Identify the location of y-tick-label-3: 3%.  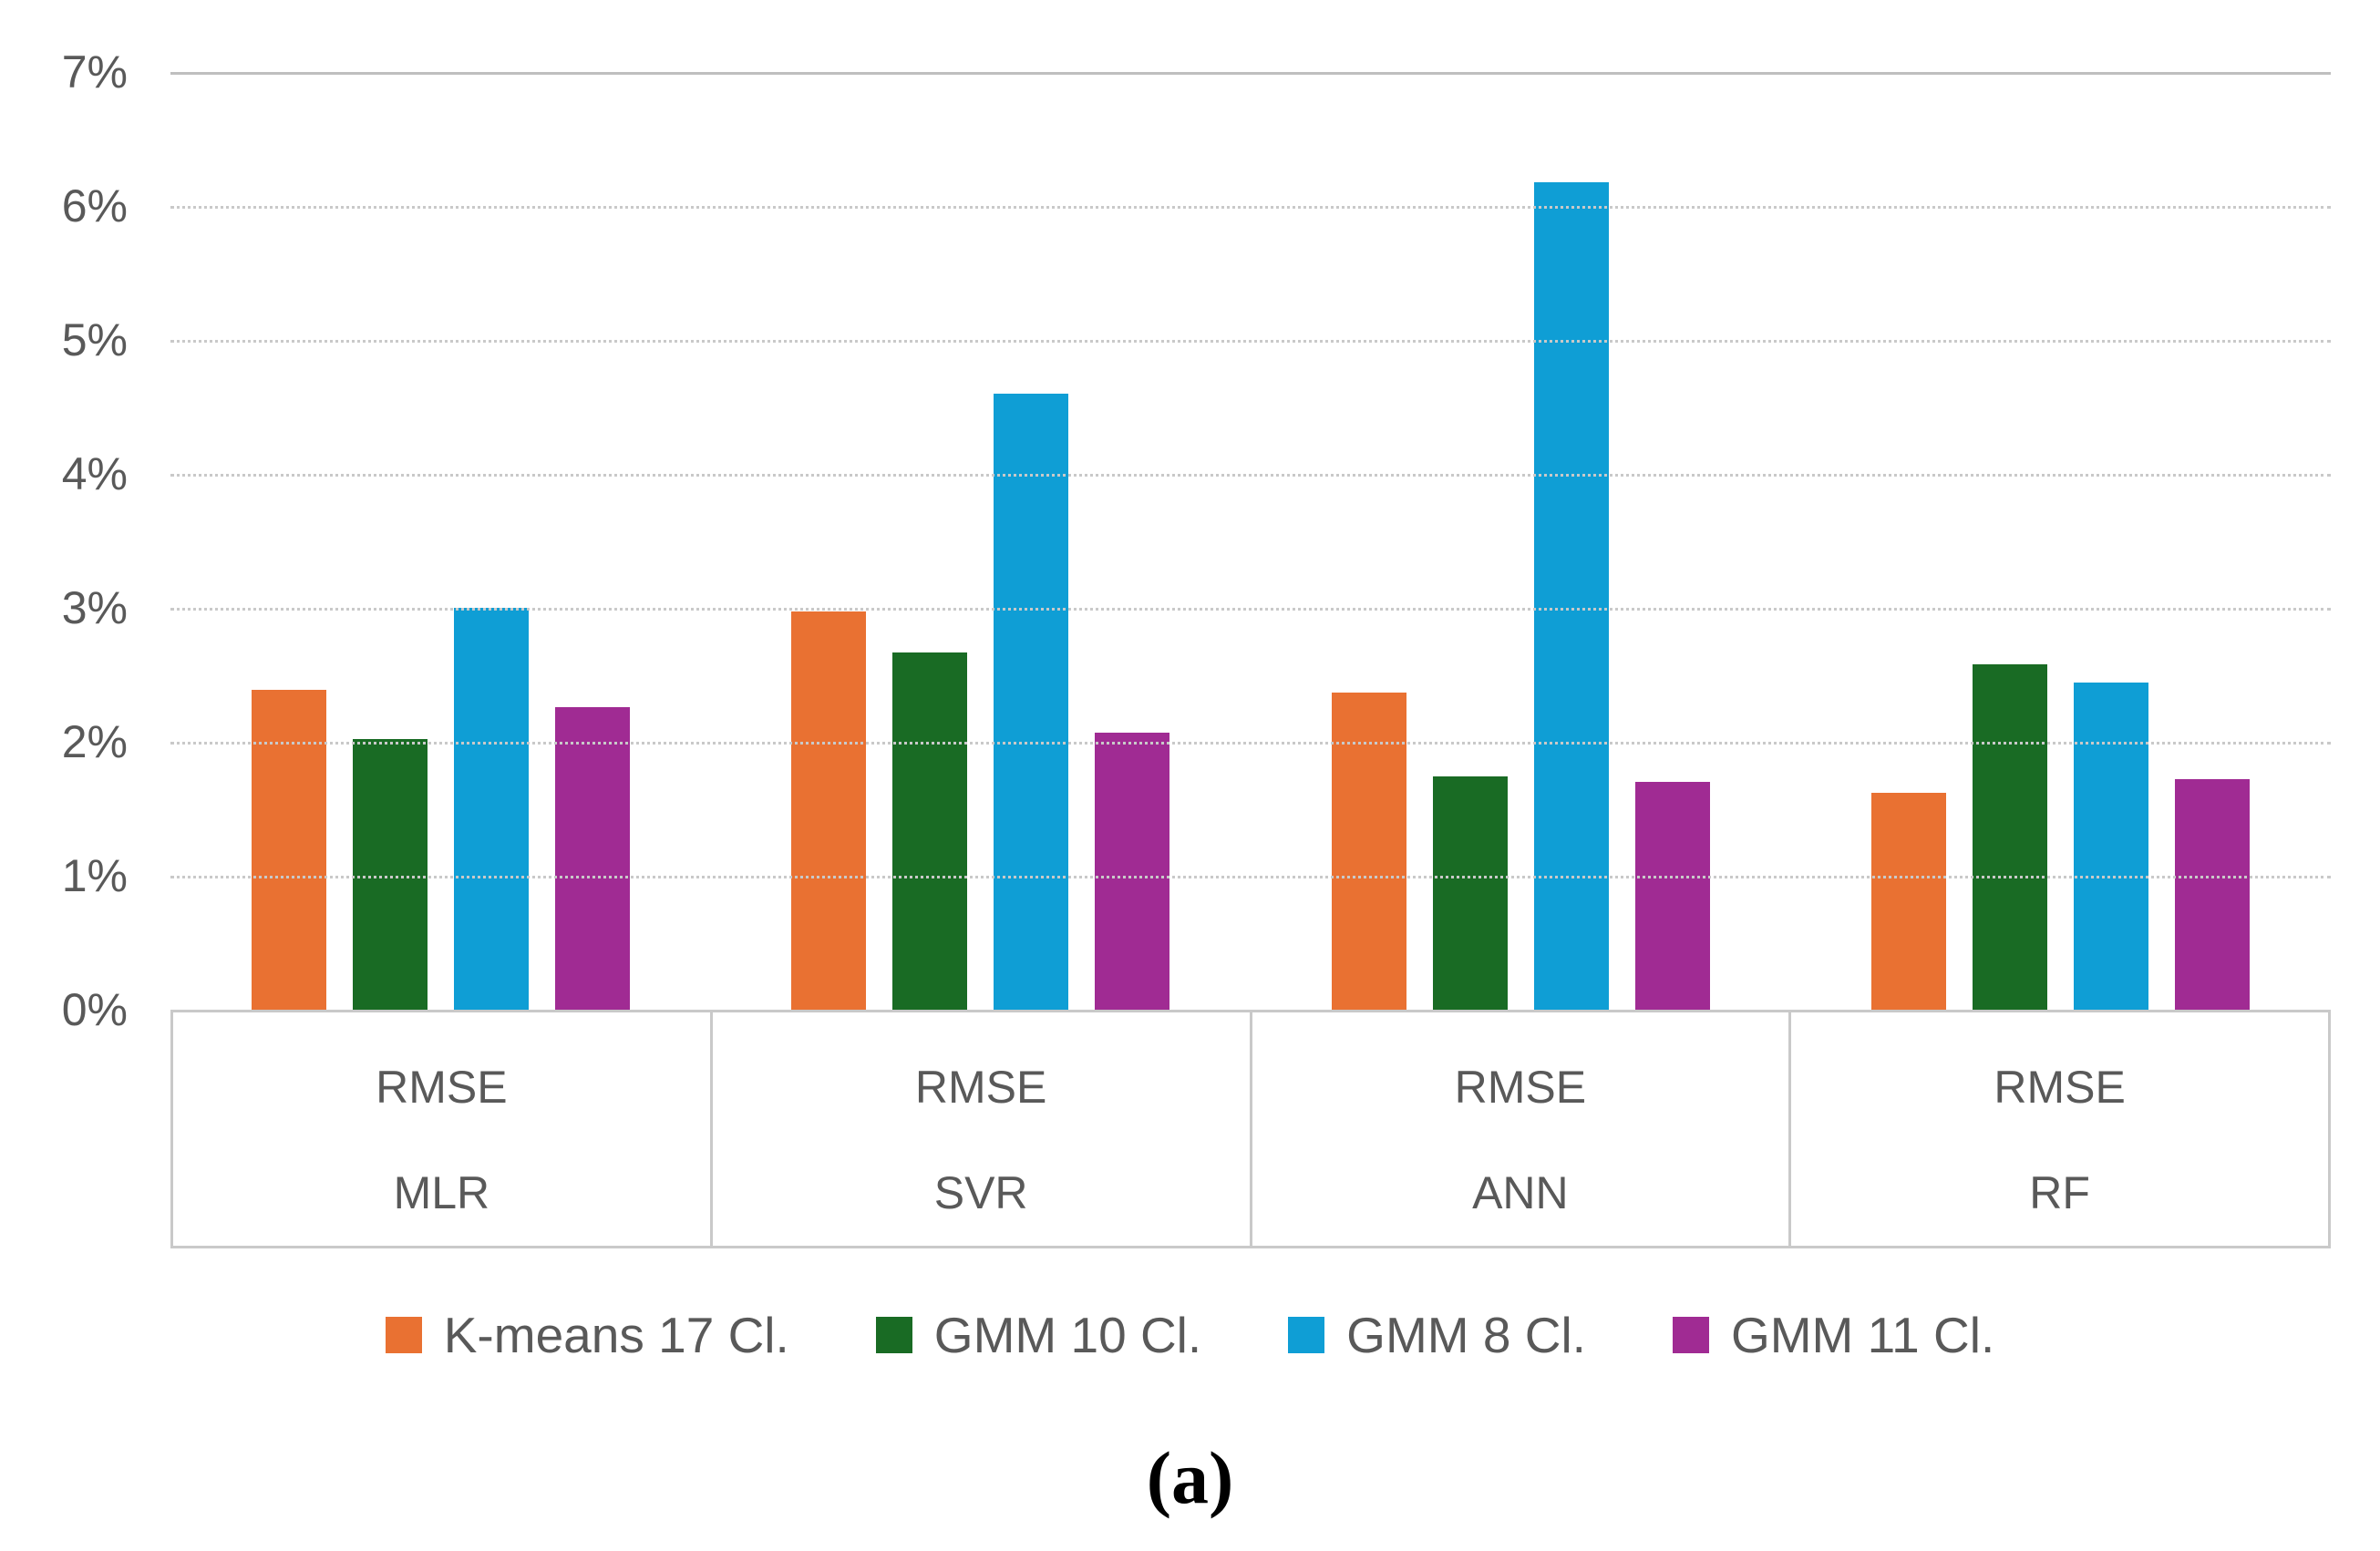
(95, 607).